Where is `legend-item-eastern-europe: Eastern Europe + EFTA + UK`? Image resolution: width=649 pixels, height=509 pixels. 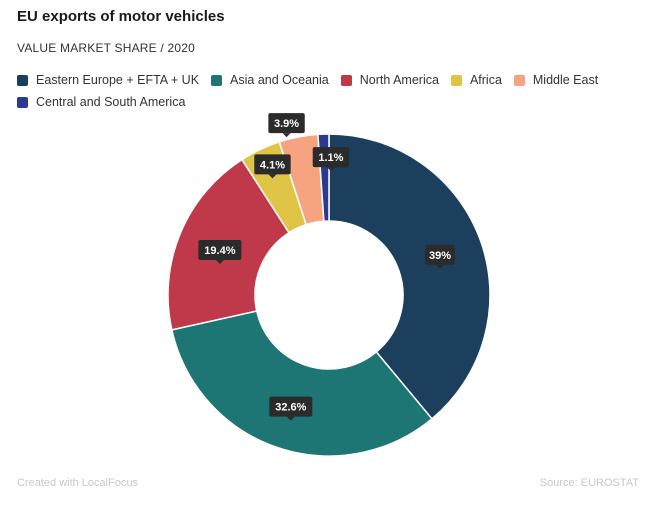 legend-item-eastern-europe: Eastern Europe + EFTA + UK is located at coordinates (108, 80).